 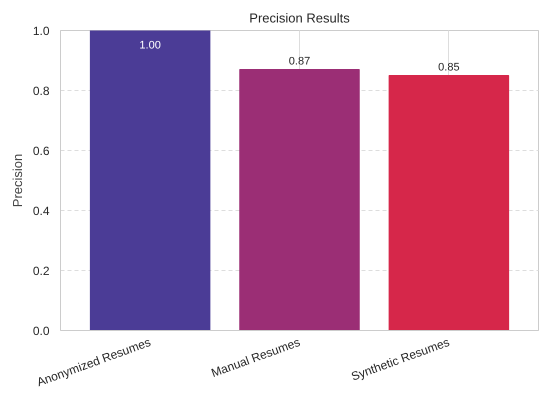 I want to click on y-tick-label: 0.8, so click(x=41, y=91).